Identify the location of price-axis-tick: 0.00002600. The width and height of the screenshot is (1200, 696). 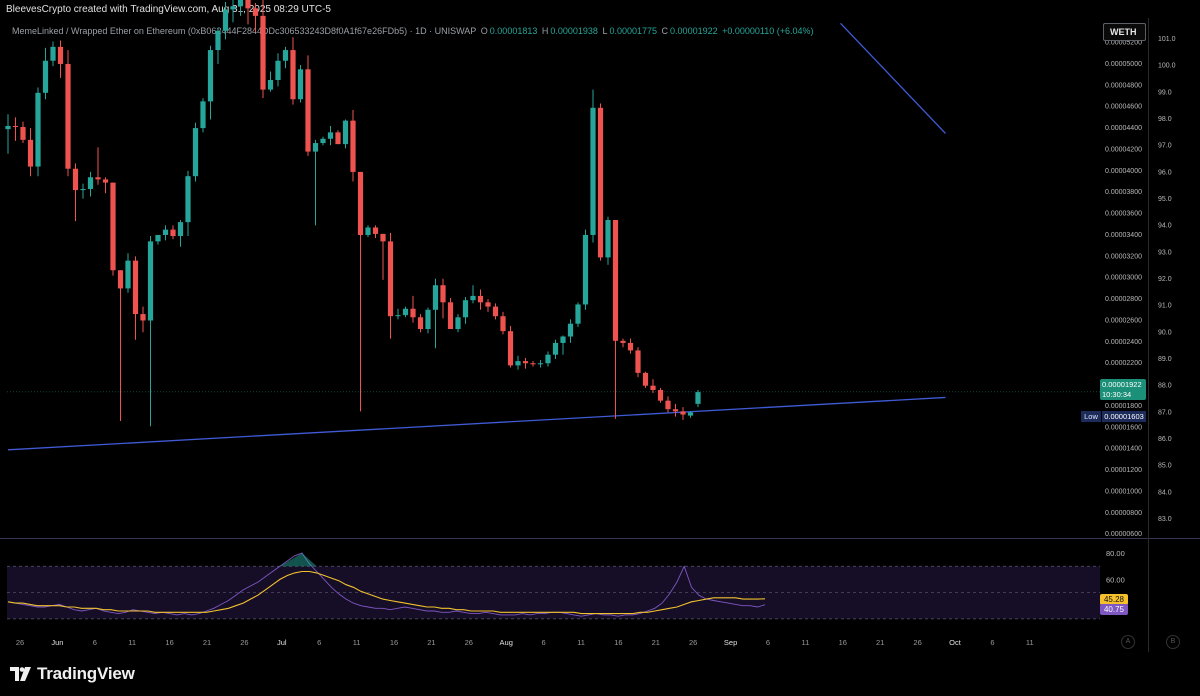
(1123, 320).